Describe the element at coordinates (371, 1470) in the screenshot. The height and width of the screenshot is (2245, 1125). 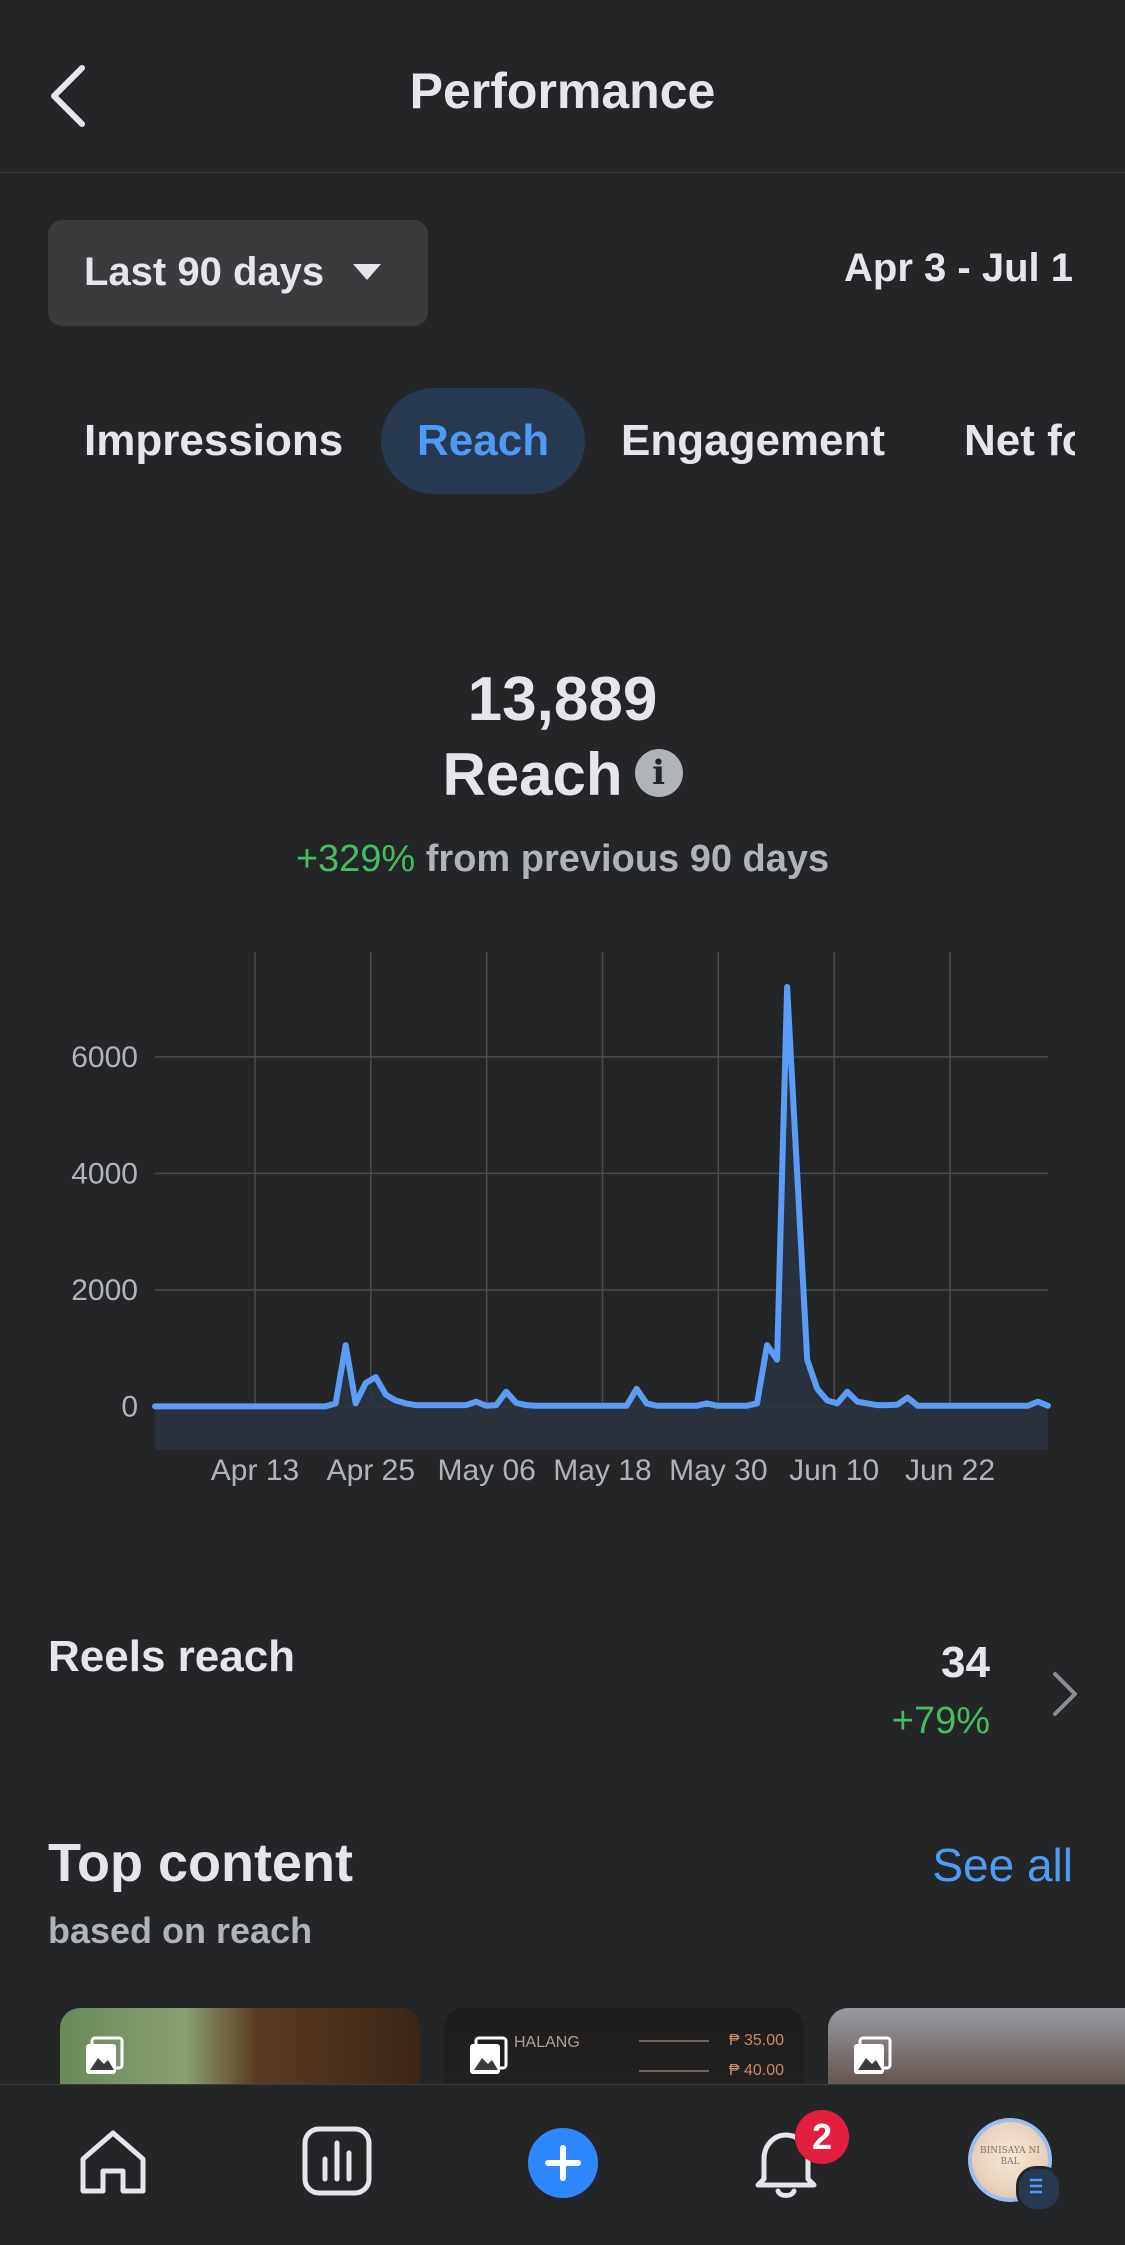
I see `x-tick-label: Apr 25` at that location.